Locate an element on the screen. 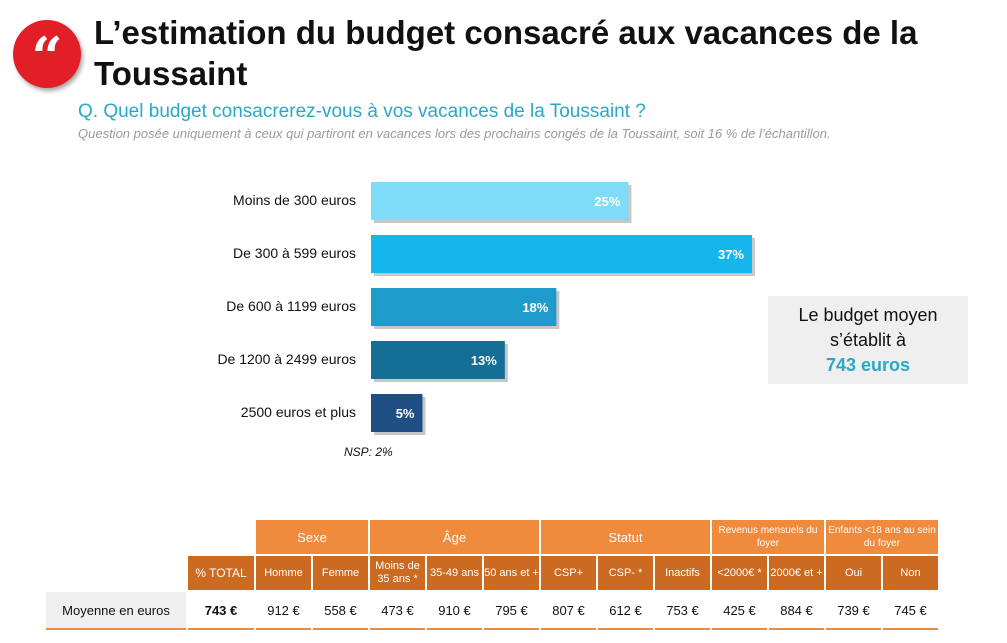  nsp-footnote: NSP: 2% is located at coordinates (368, 452).